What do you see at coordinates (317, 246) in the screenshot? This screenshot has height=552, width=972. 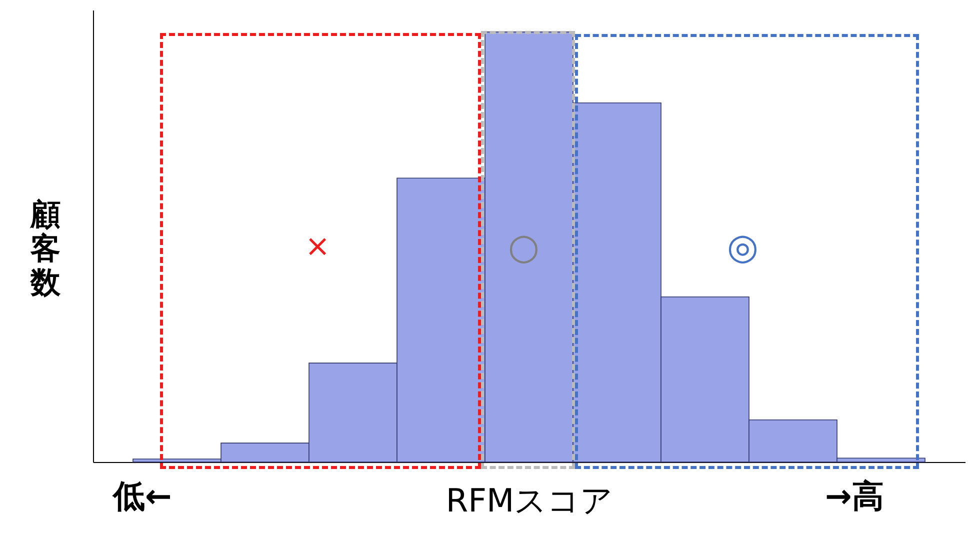 I see `annotation: ×` at bounding box center [317, 246].